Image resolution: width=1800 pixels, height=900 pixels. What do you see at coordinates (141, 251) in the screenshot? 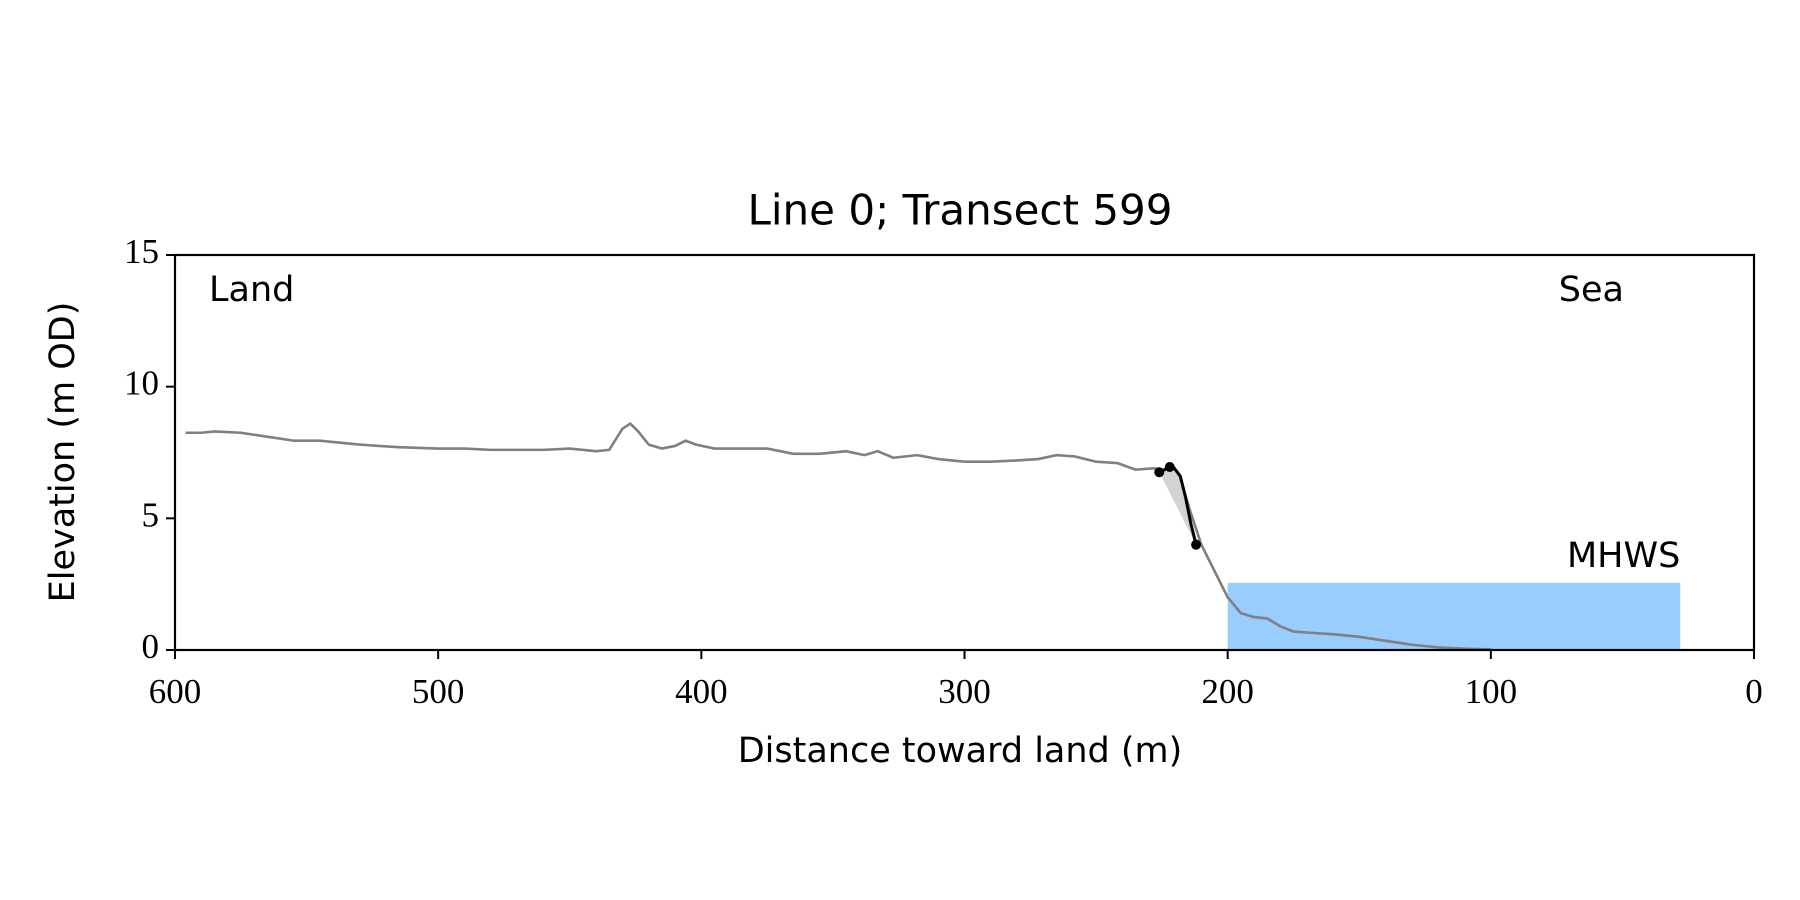
I see `y-tick-label: 15` at bounding box center [141, 251].